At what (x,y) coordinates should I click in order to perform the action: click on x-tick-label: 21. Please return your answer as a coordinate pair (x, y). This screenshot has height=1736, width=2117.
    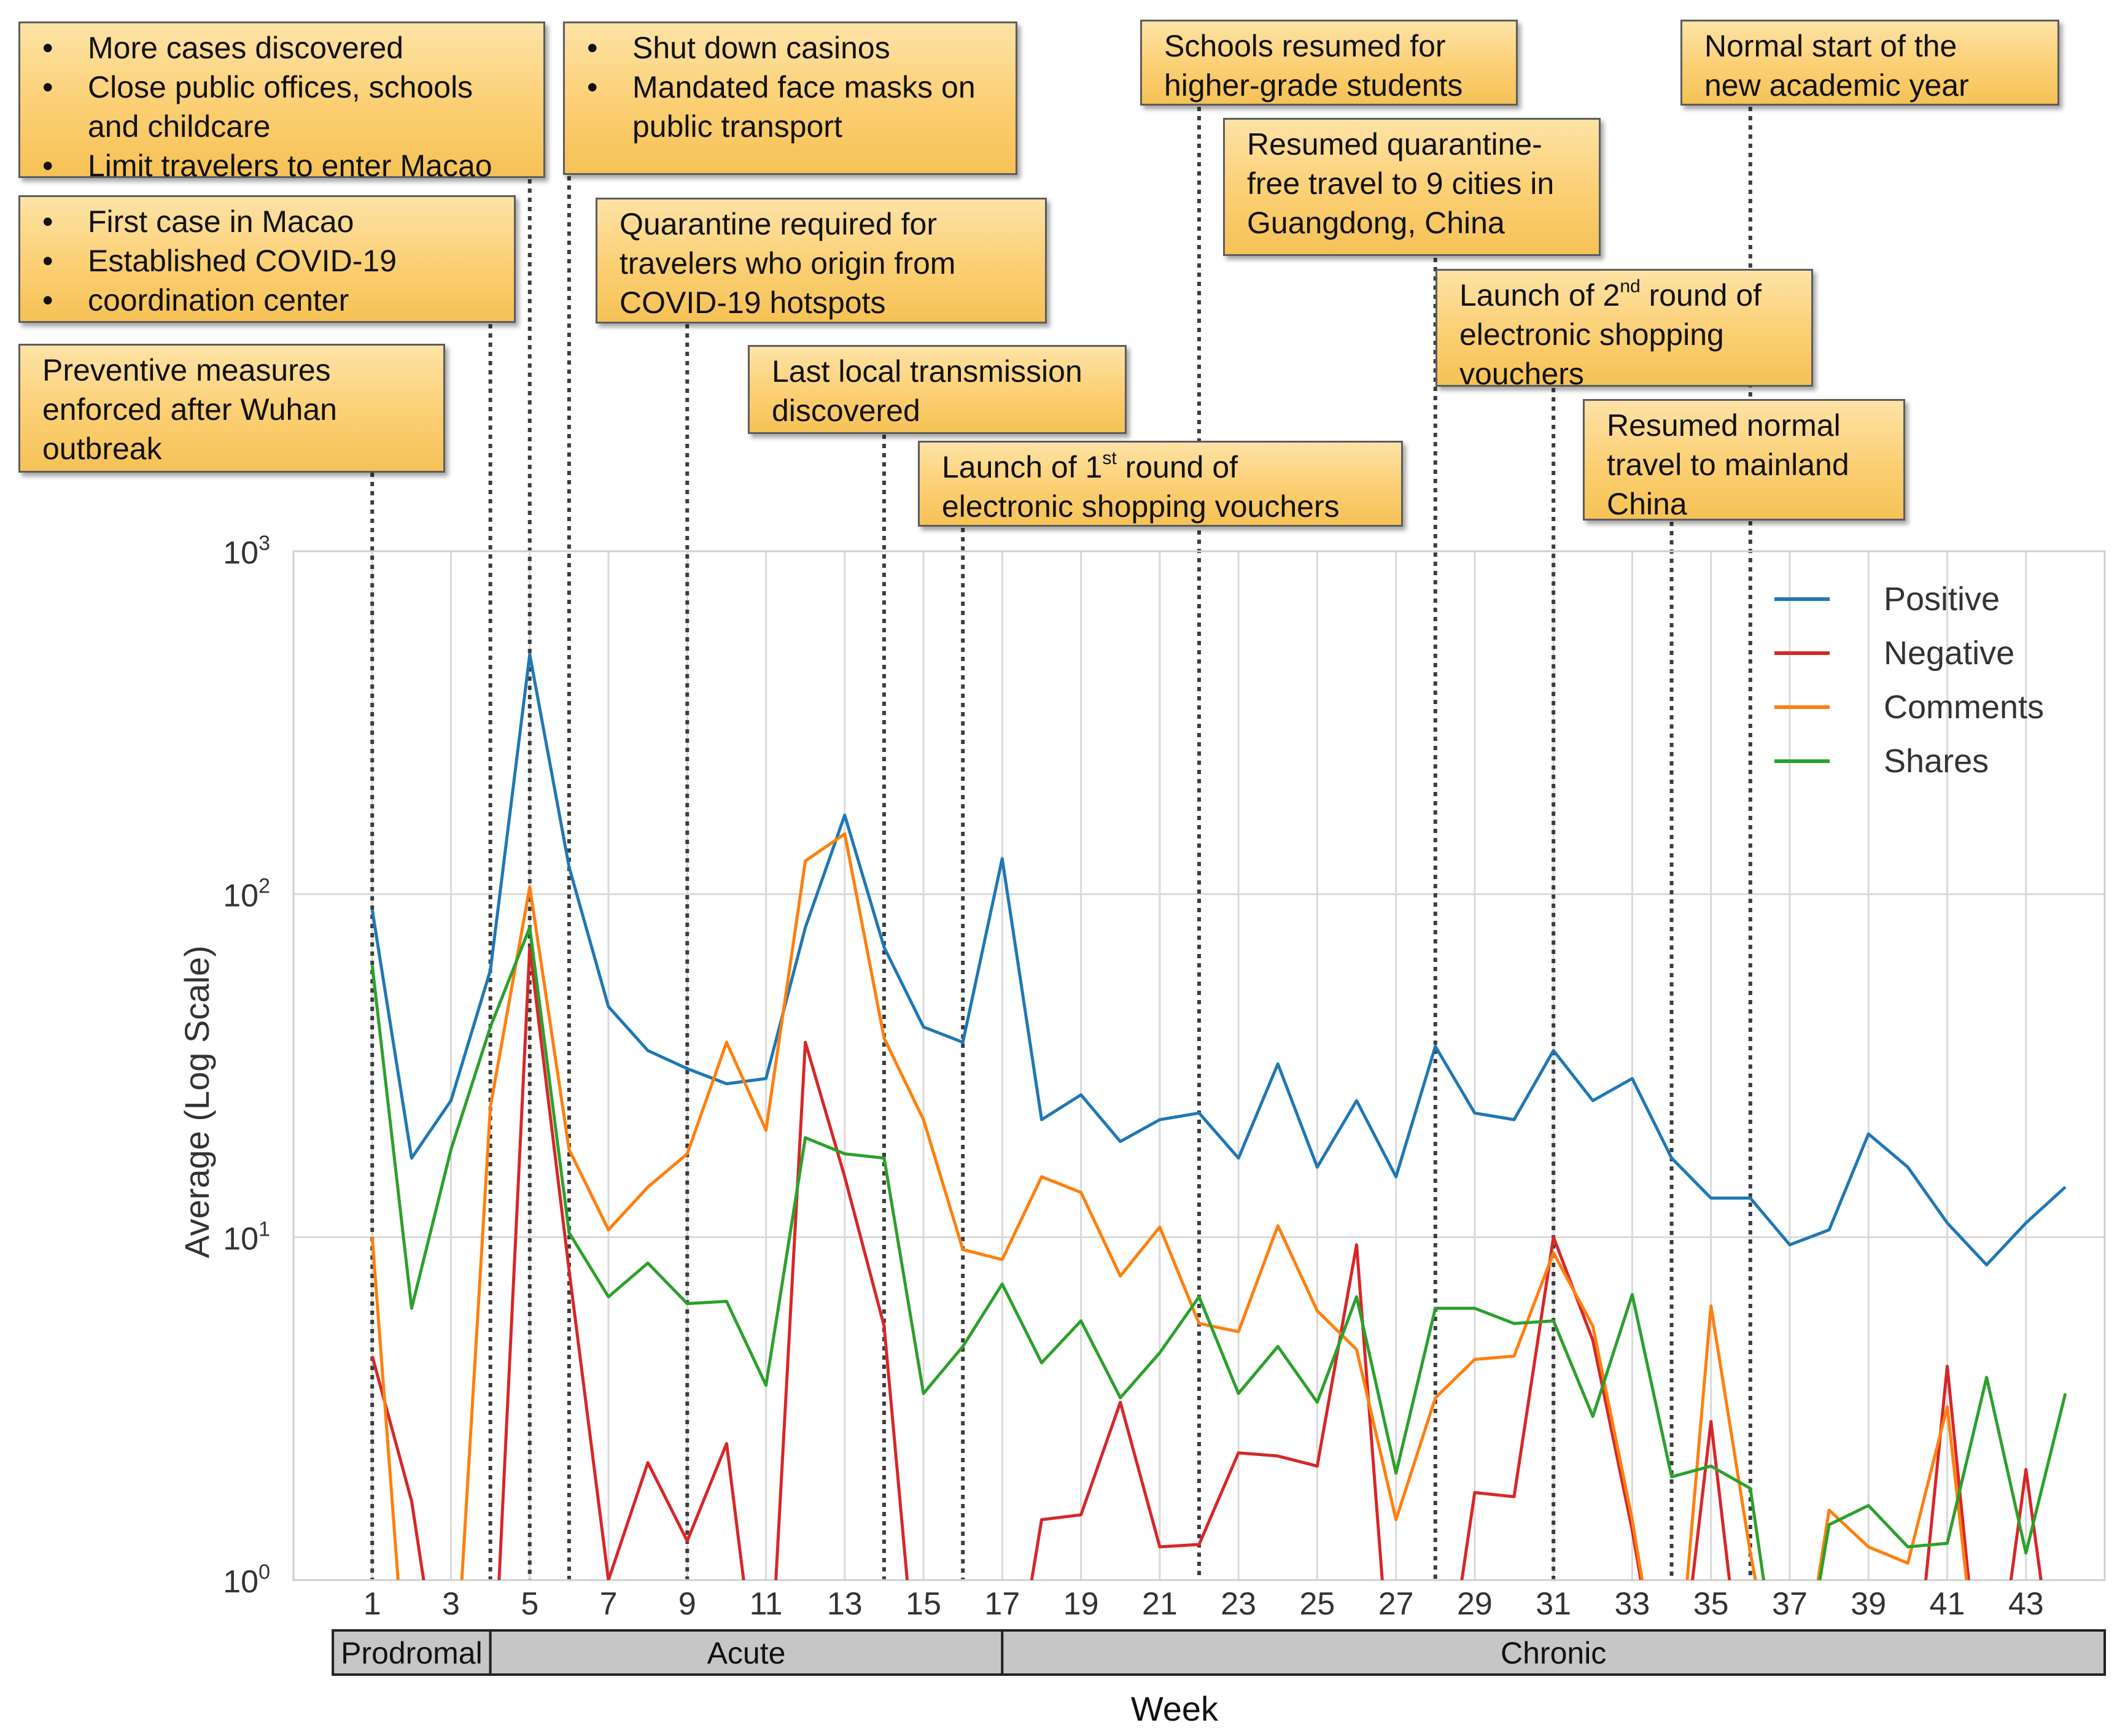
    Looking at the image, I should click on (1160, 1604).